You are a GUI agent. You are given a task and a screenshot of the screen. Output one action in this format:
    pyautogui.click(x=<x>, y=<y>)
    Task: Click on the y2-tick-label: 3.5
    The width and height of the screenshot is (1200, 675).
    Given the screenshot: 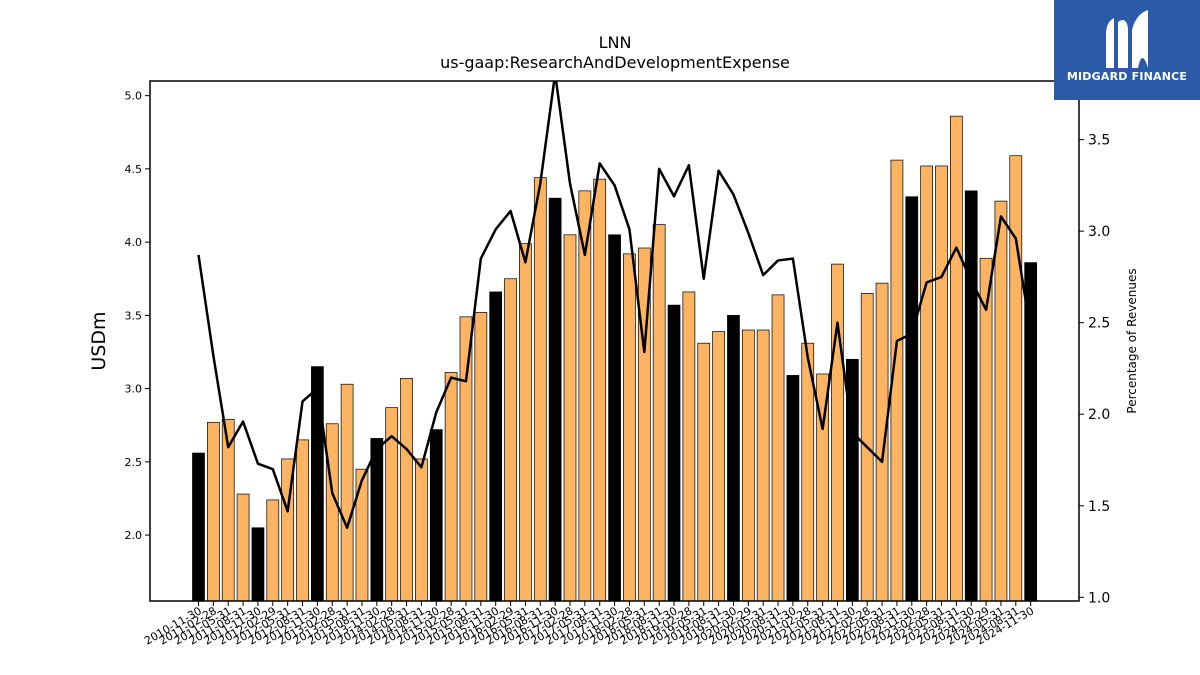 What is the action you would take?
    pyautogui.click(x=1099, y=141)
    